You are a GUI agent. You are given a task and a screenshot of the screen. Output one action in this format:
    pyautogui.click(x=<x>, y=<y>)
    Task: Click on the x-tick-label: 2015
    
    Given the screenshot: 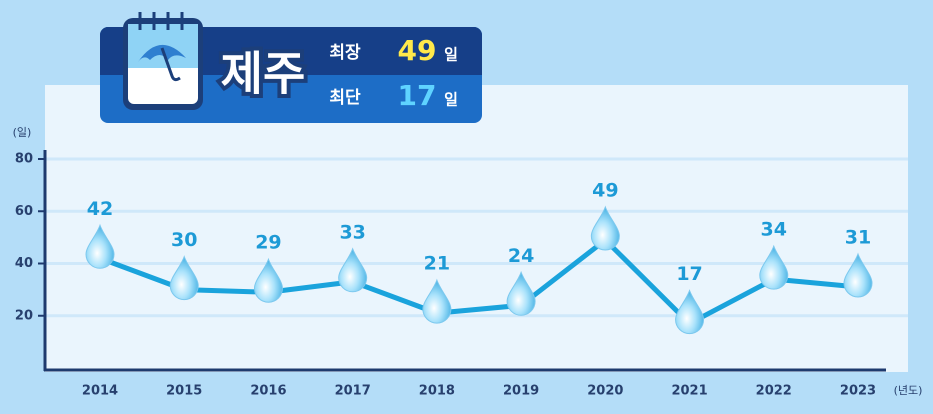 What is the action you would take?
    pyautogui.click(x=184, y=391)
    